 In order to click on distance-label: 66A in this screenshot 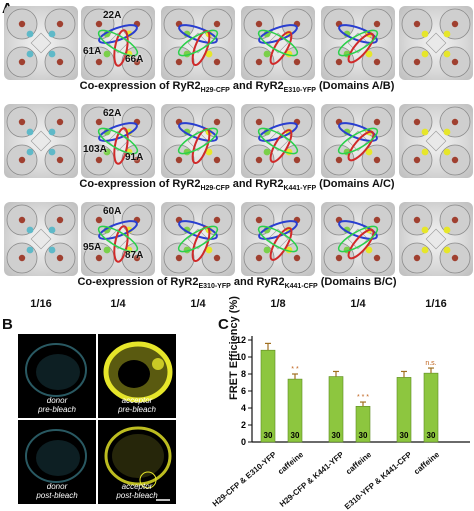, I will do `click(134, 59)`.